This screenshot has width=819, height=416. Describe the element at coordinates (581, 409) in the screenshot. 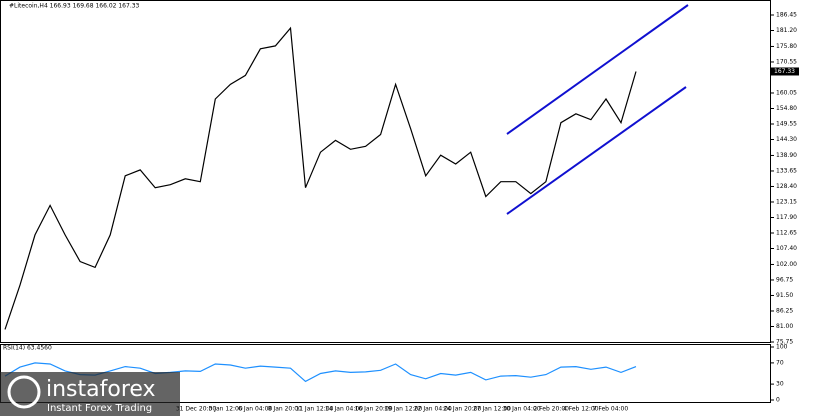

I see `x-tick-label: 4 Feb 12:00` at that location.